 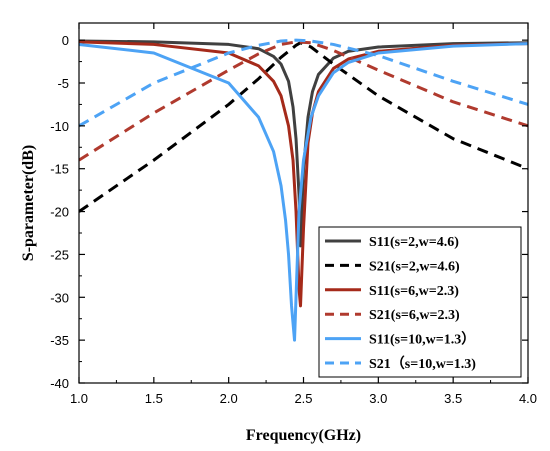 What do you see at coordinates (229, 398) in the screenshot?
I see `x-tick-label: 2.0` at bounding box center [229, 398].